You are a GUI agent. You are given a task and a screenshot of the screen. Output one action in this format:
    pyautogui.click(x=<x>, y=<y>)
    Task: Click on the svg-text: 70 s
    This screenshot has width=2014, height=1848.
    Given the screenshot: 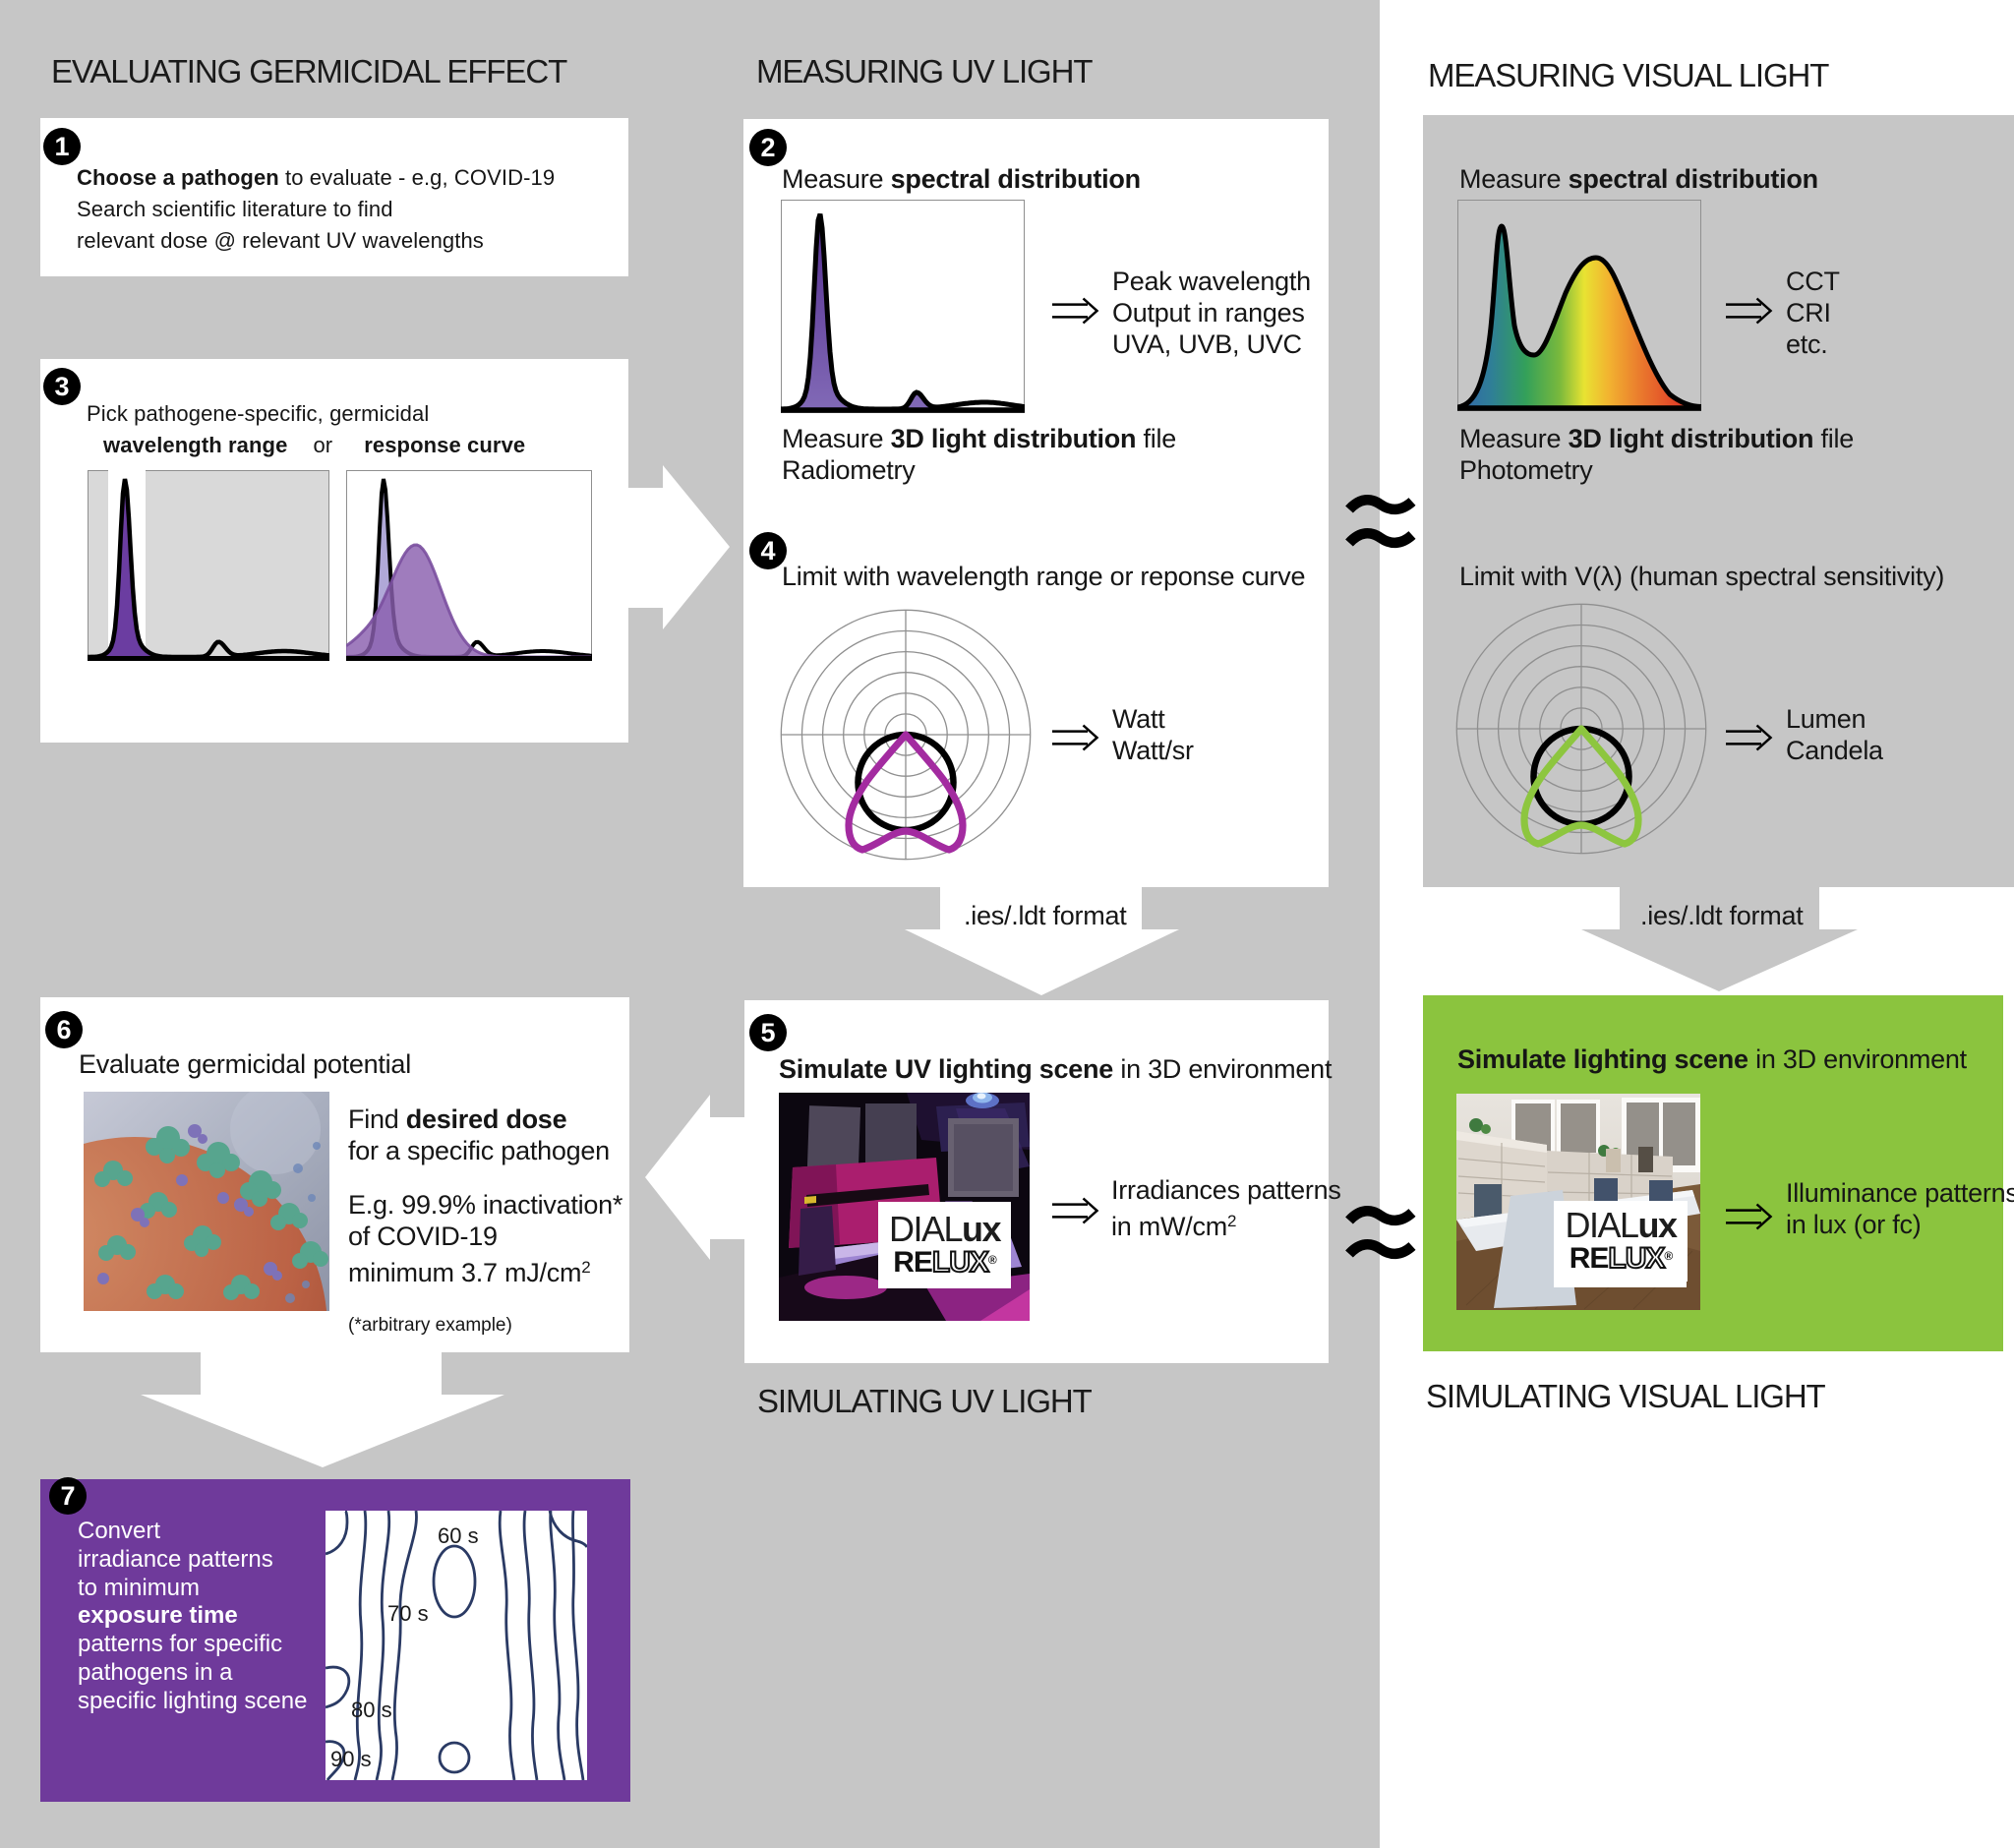 What is the action you would take?
    pyautogui.click(x=408, y=1613)
    